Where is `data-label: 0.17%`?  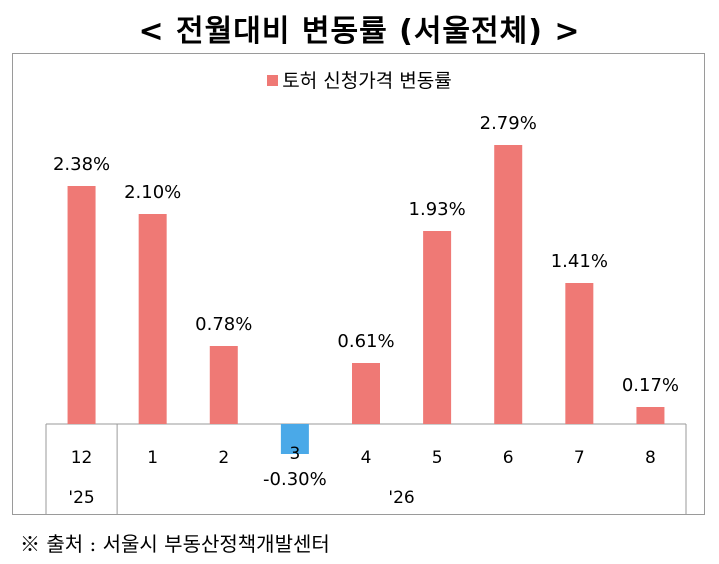
data-label: 0.17% is located at coordinates (650, 385).